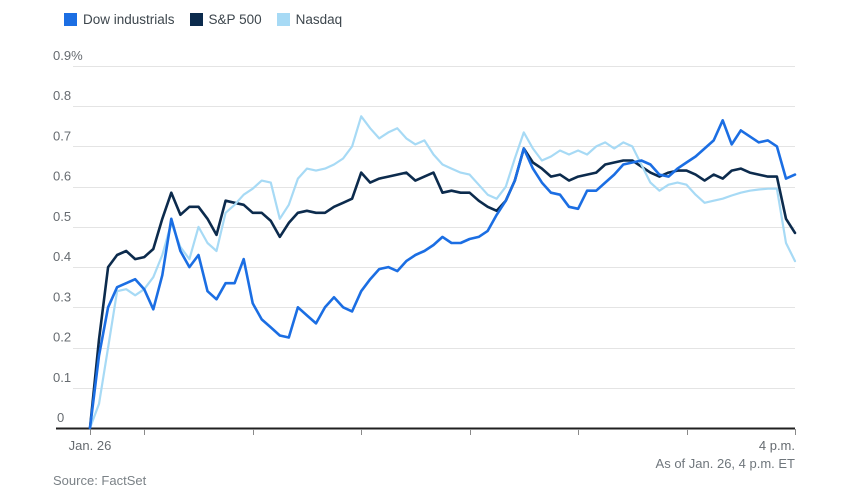 This screenshot has height=500, width=868. Describe the element at coordinates (60, 417) in the screenshot. I see `y-axis-label: 0` at that location.